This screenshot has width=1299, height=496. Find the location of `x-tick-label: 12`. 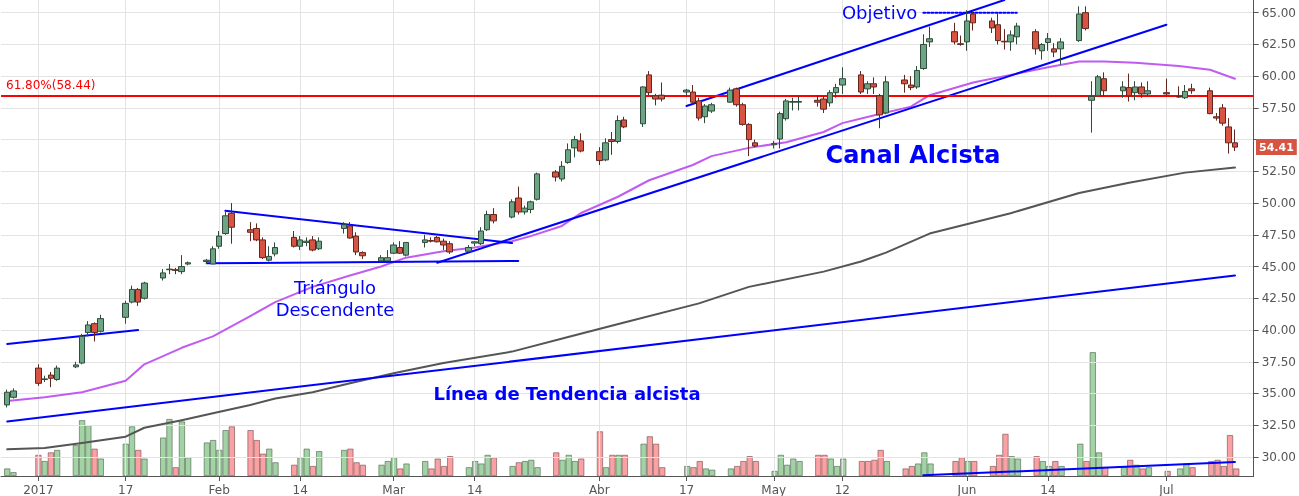

x-tick-label: 12 is located at coordinates (842, 489).